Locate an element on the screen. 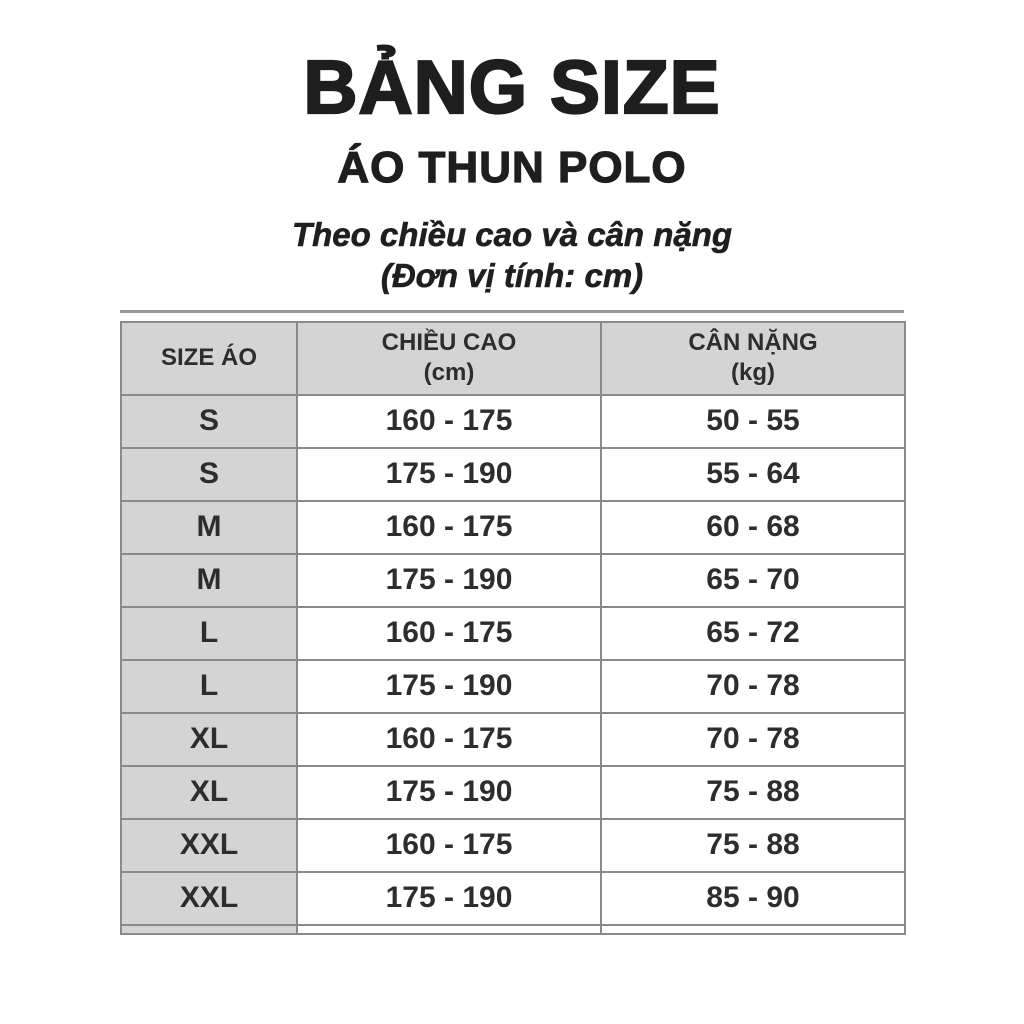  size-table-header: SIZE ÁO CHIỀU CAO (cm) CÂN NẶNG (kg) is located at coordinates (513, 358).